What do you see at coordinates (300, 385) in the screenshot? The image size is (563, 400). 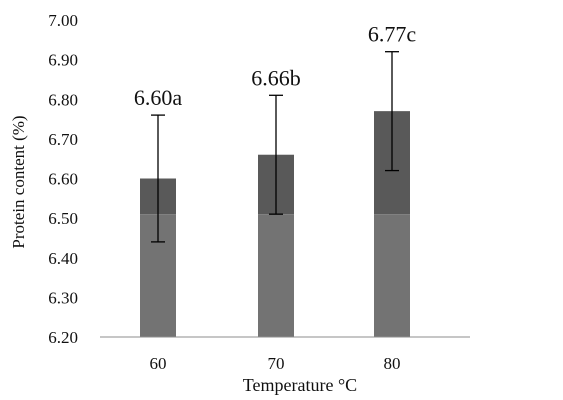 I see `x-axis-label: Temperature °C` at bounding box center [300, 385].